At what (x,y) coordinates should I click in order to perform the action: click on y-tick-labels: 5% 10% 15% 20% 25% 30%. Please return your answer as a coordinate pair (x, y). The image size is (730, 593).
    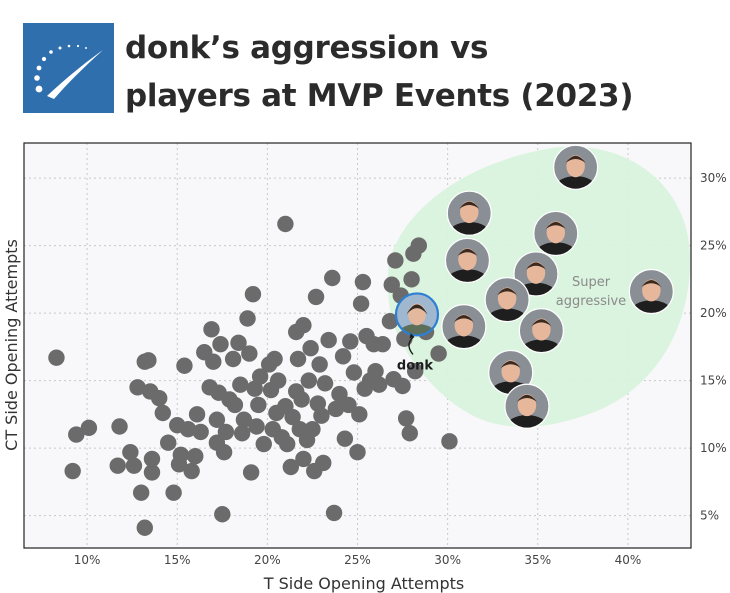
    Looking at the image, I should click on (713, 346).